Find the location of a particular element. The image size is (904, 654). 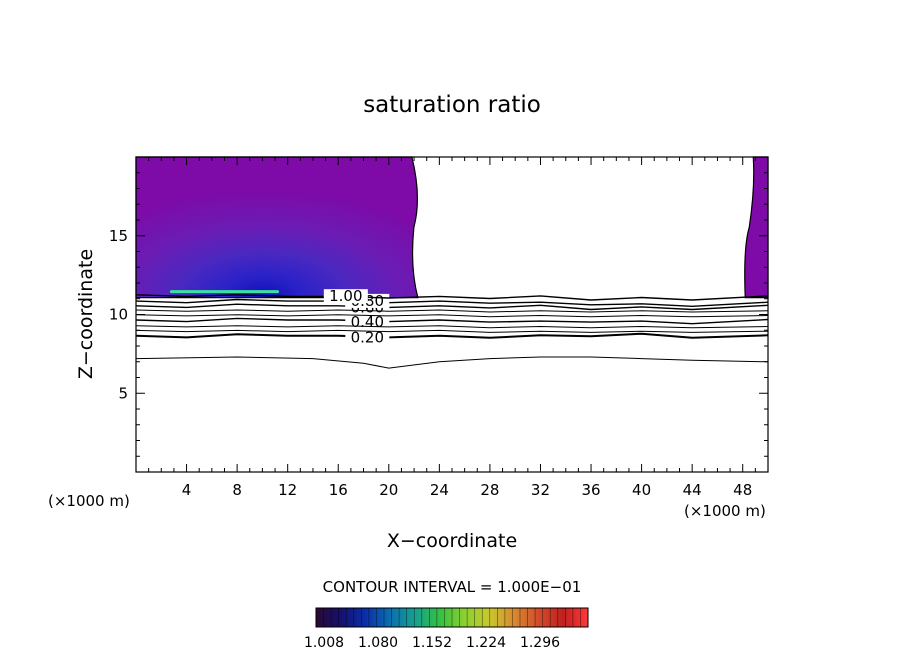

contour-interval-text: CONTOUR INTERVAL = 1.000E−01 is located at coordinates (452, 587).